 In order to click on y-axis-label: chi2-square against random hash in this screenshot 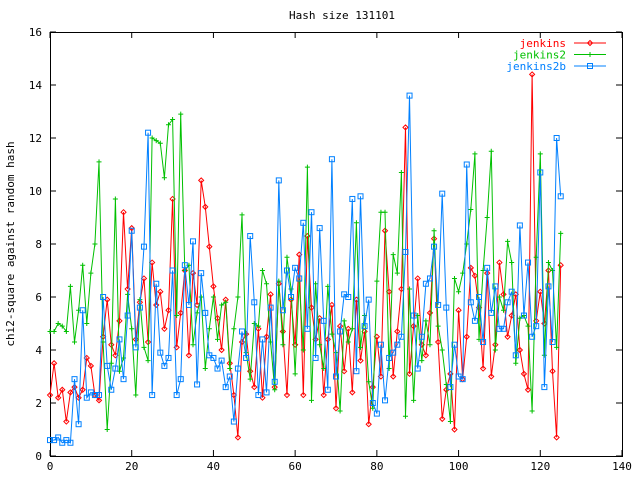, I will do `click(10, 243)`.